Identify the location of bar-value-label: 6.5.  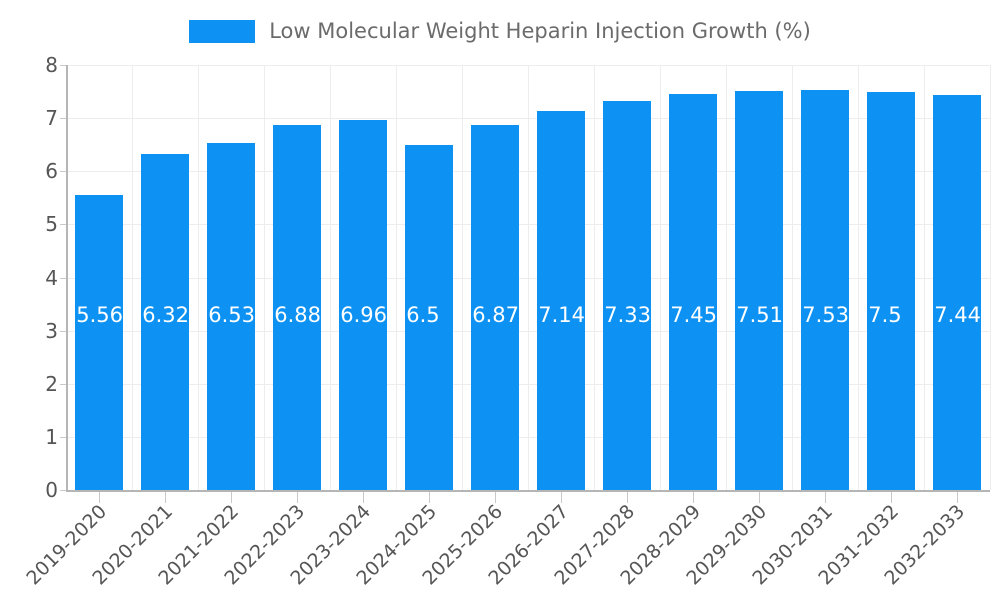
(423, 315).